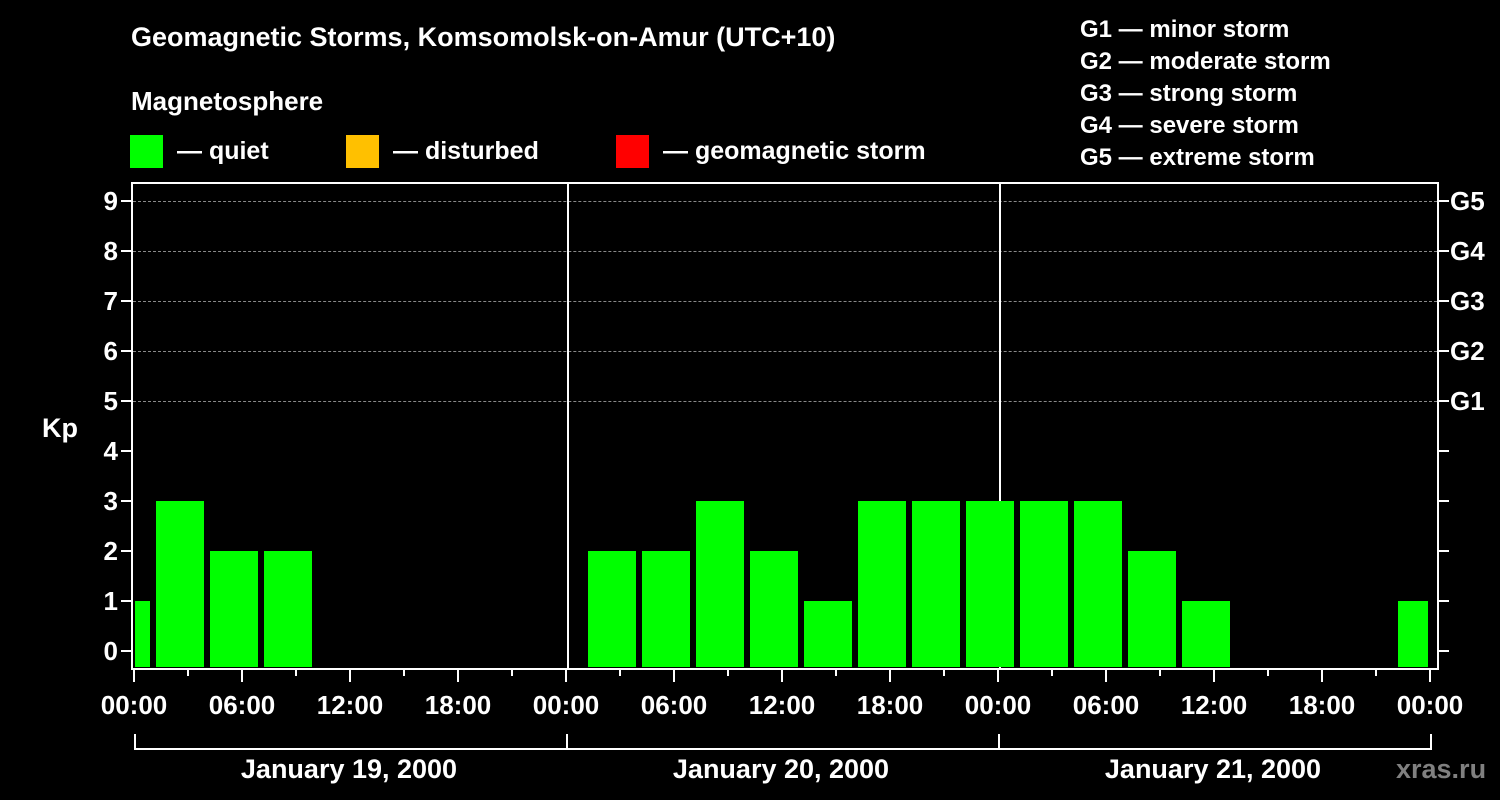 The width and height of the screenshot is (1500, 800). Describe the element at coordinates (1205, 61) in the screenshot. I see `g-scale-item: G2 — moderate storm` at that location.